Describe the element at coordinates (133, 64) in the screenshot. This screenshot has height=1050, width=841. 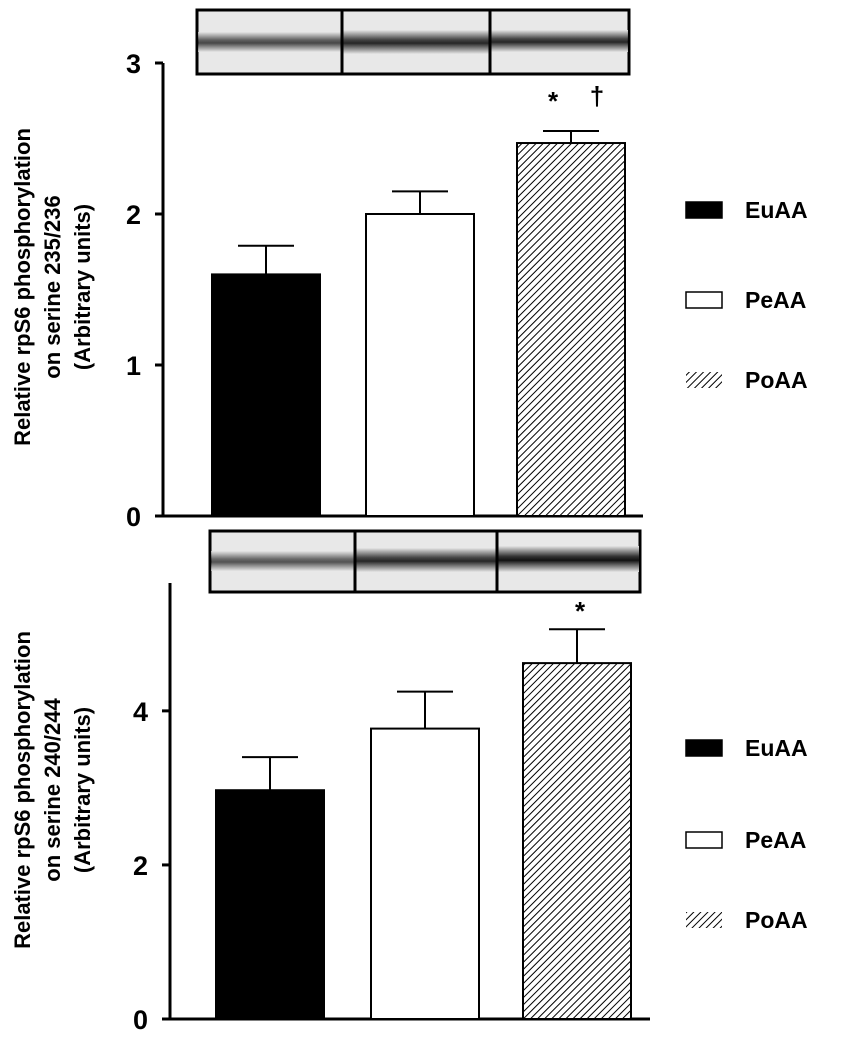
I see `y-tick-label: 3` at that location.